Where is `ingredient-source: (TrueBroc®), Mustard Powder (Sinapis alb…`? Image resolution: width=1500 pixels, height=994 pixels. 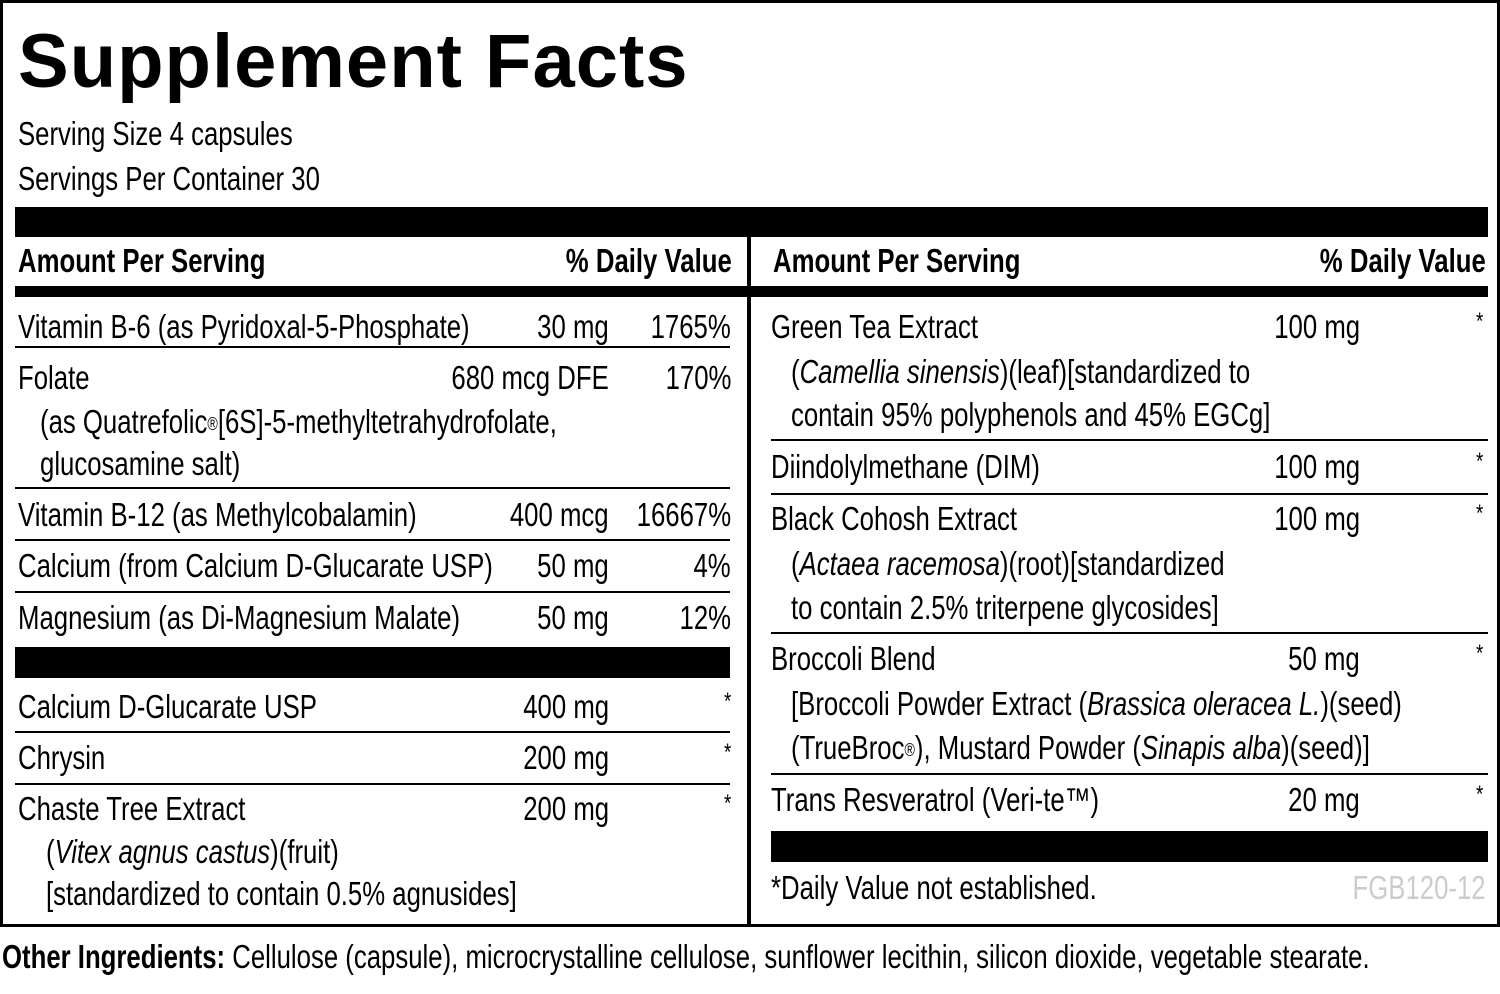 ingredient-source: (TrueBroc®), Mustard Powder (Sinapis alb… is located at coordinates (1080, 747).